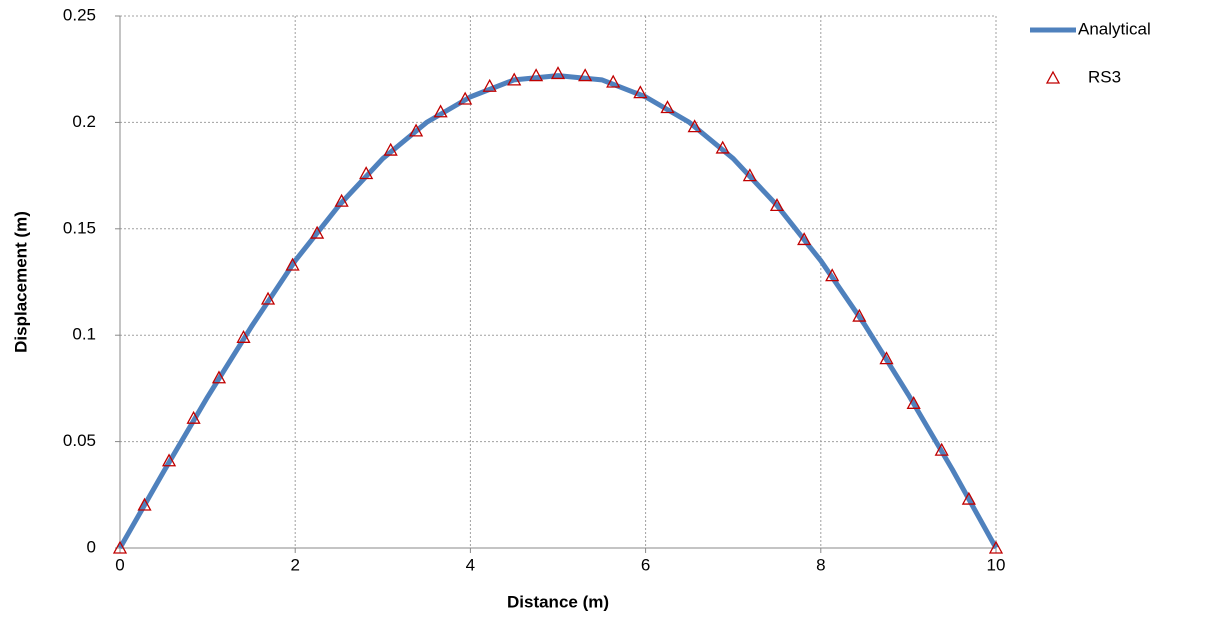 Image resolution: width=1224 pixels, height=623 pixels. What do you see at coordinates (294, 564) in the screenshot?
I see `x-tick-label: 2` at bounding box center [294, 564].